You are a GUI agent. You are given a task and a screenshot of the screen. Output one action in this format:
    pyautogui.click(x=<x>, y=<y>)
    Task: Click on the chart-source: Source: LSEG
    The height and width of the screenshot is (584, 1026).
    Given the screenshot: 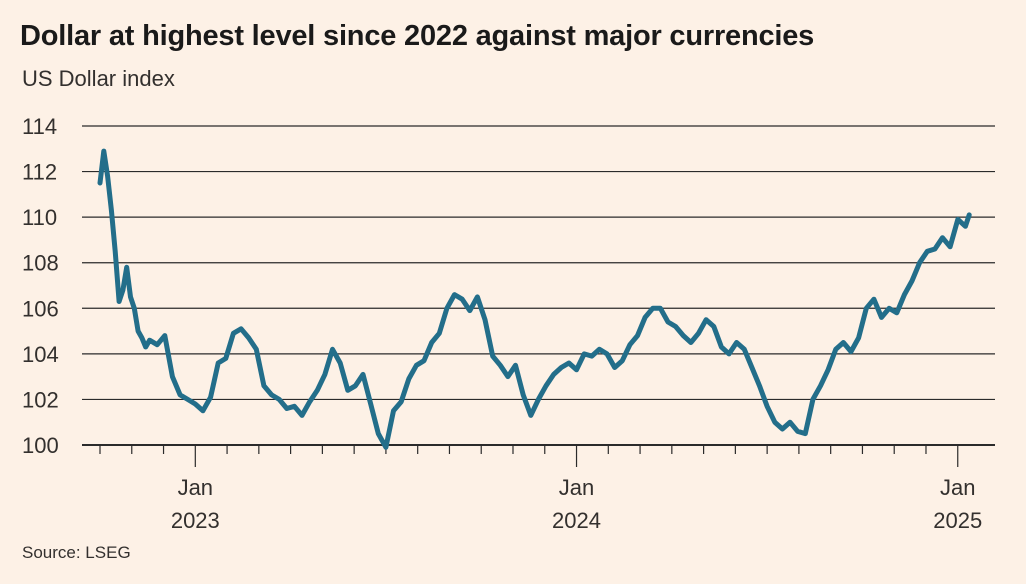 What is the action you would take?
    pyautogui.click(x=76, y=552)
    